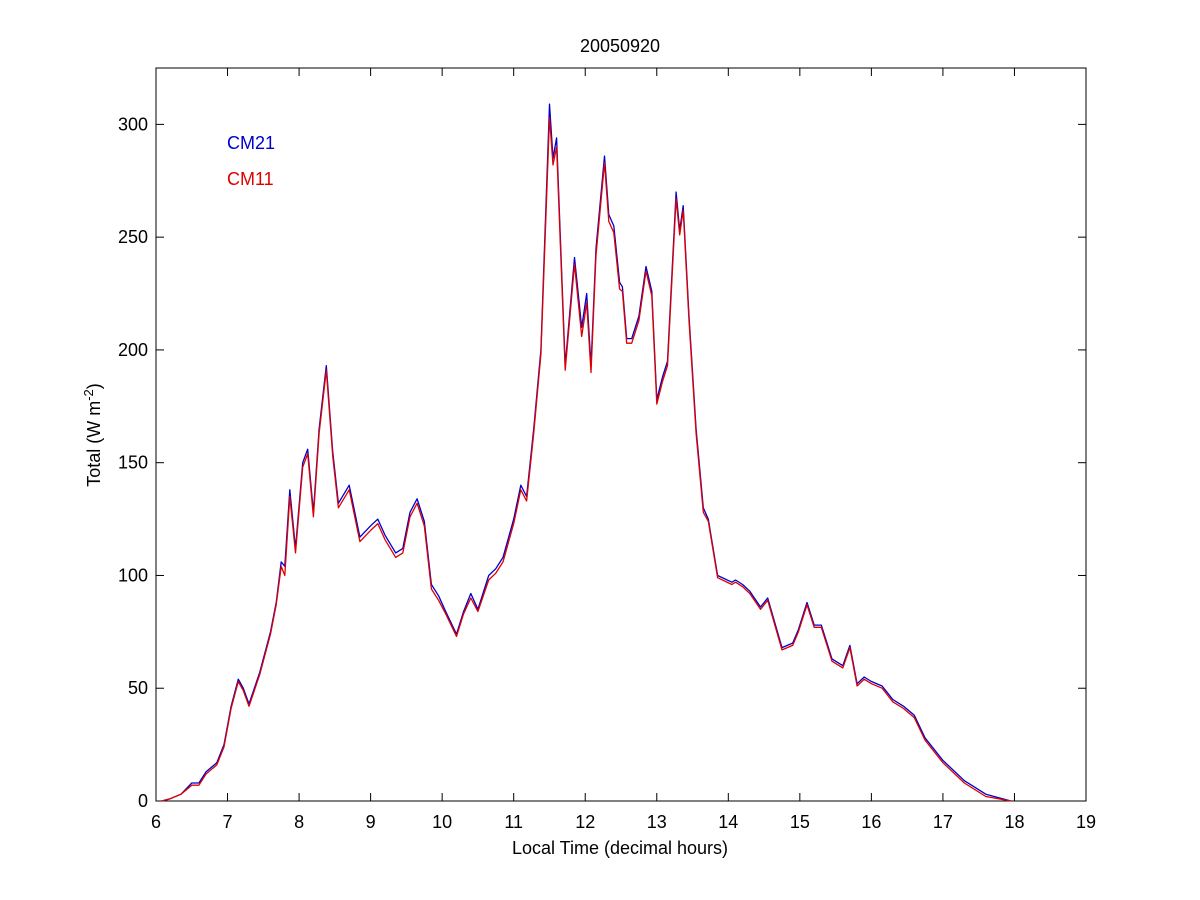 This screenshot has width=1200, height=900. Describe the element at coordinates (800, 822) in the screenshot. I see `x-tick-label: 15` at that location.